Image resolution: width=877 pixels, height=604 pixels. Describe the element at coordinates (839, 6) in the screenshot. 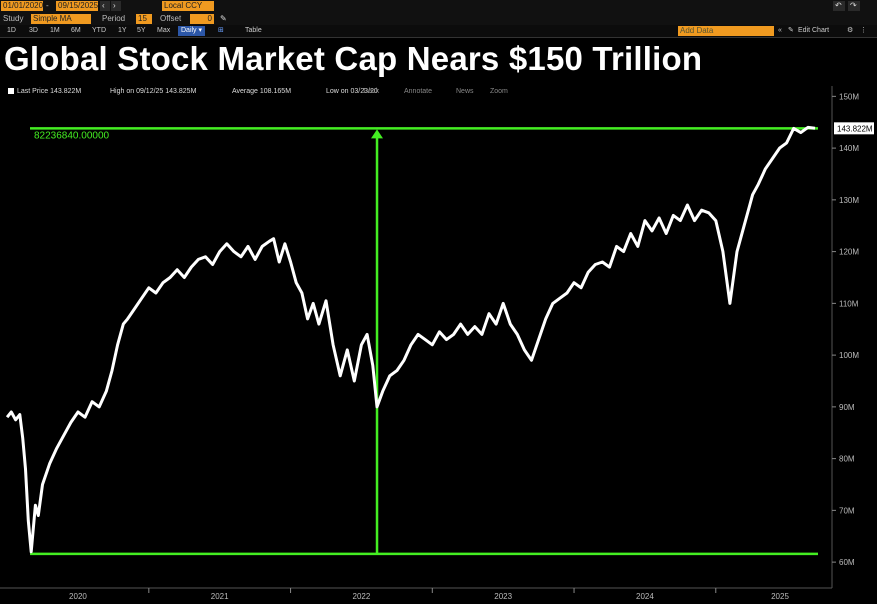

I see `undo-icon: ↶` at that location.